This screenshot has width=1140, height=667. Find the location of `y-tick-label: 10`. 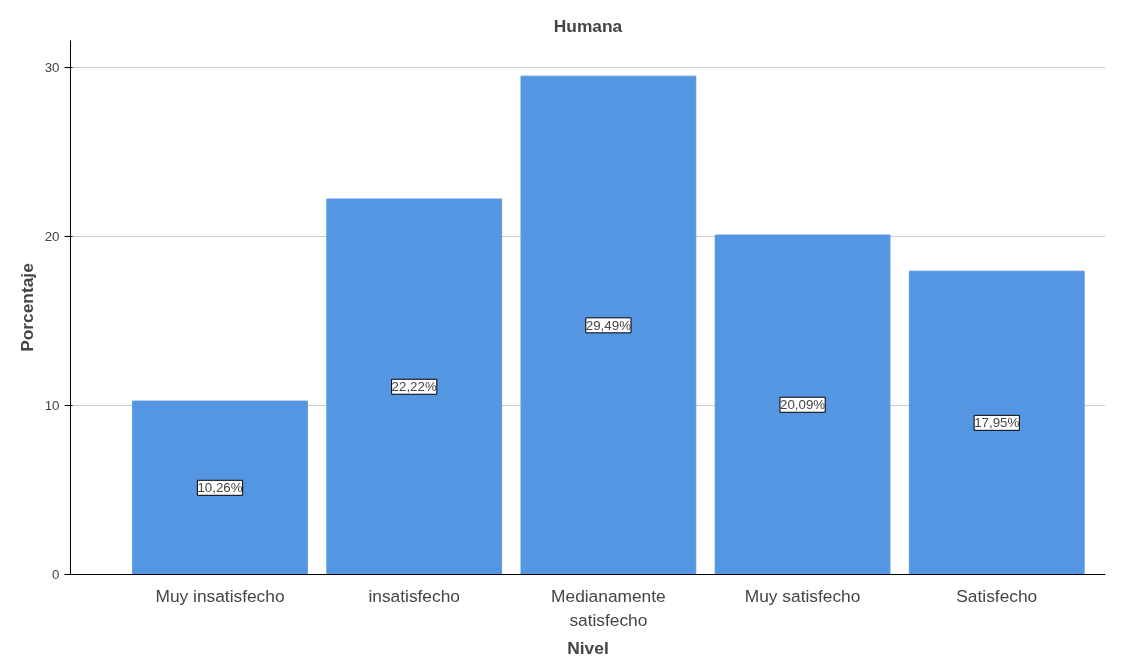

y-tick-label: 10 is located at coordinates (52, 406).